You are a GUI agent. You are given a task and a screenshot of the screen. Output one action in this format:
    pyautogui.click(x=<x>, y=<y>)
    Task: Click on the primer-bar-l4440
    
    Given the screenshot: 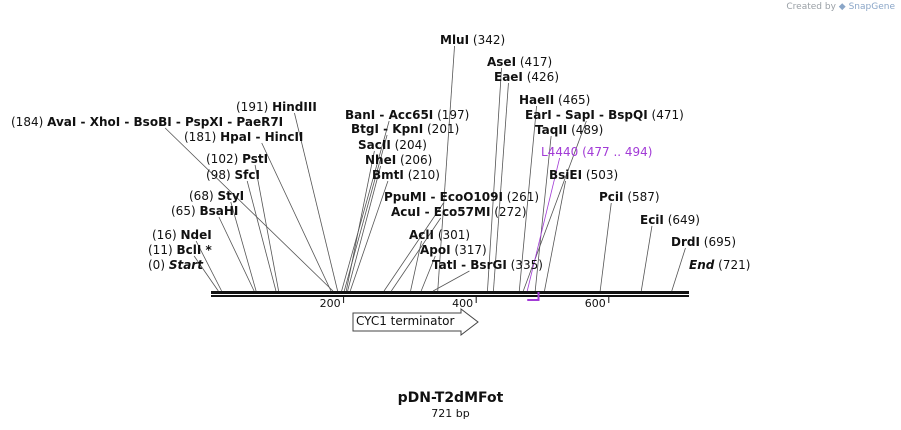 What is the action you would take?
    pyautogui.click(x=533, y=296)
    